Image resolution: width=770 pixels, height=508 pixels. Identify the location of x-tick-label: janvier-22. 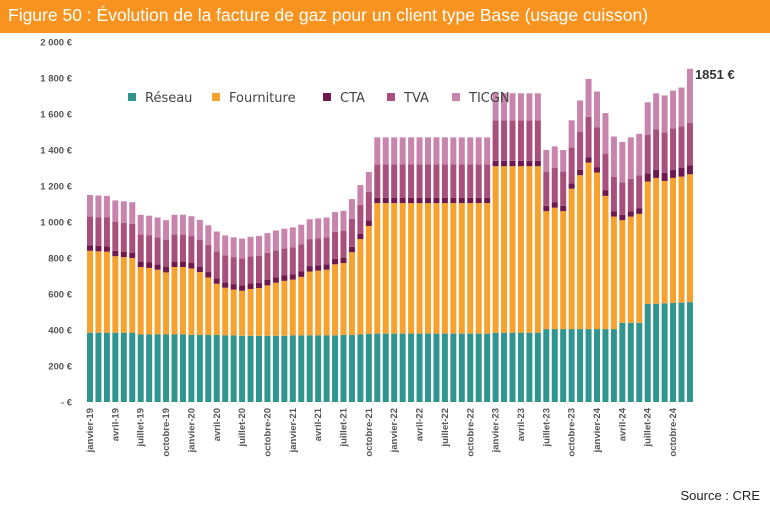
(394, 430).